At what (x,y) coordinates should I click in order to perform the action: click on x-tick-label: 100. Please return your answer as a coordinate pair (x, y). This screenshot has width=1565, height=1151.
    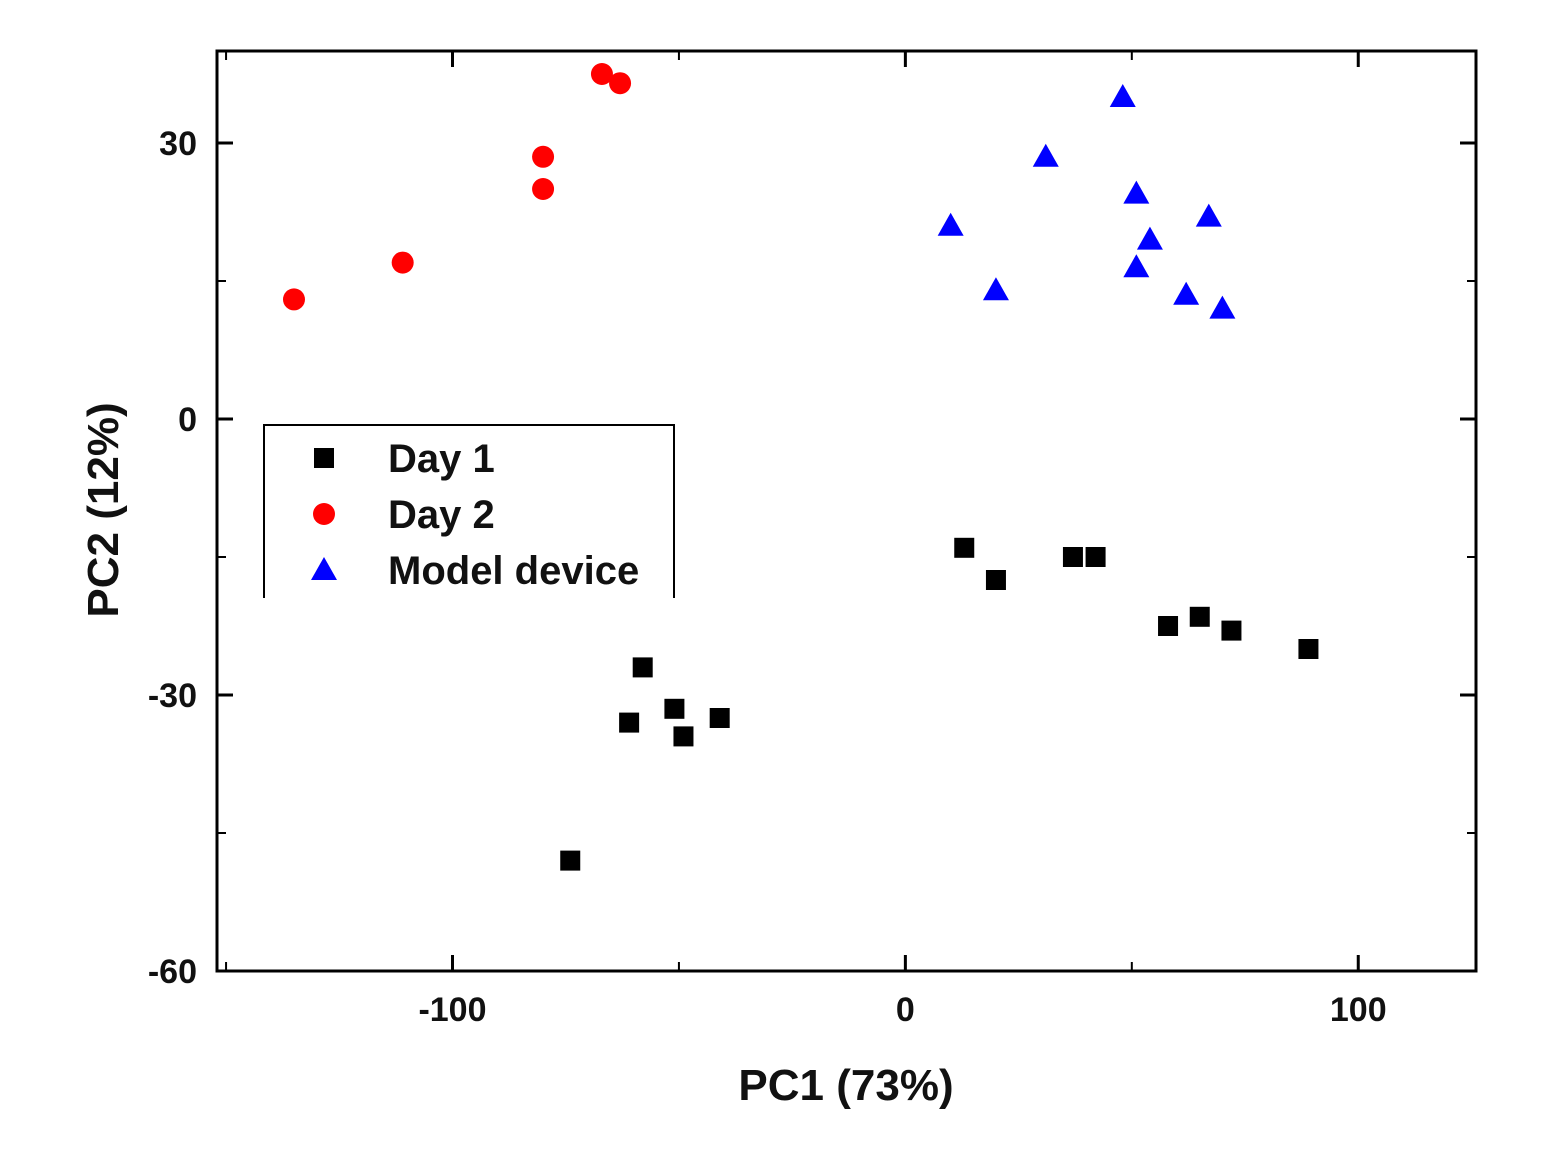
    Looking at the image, I should click on (1358, 1010).